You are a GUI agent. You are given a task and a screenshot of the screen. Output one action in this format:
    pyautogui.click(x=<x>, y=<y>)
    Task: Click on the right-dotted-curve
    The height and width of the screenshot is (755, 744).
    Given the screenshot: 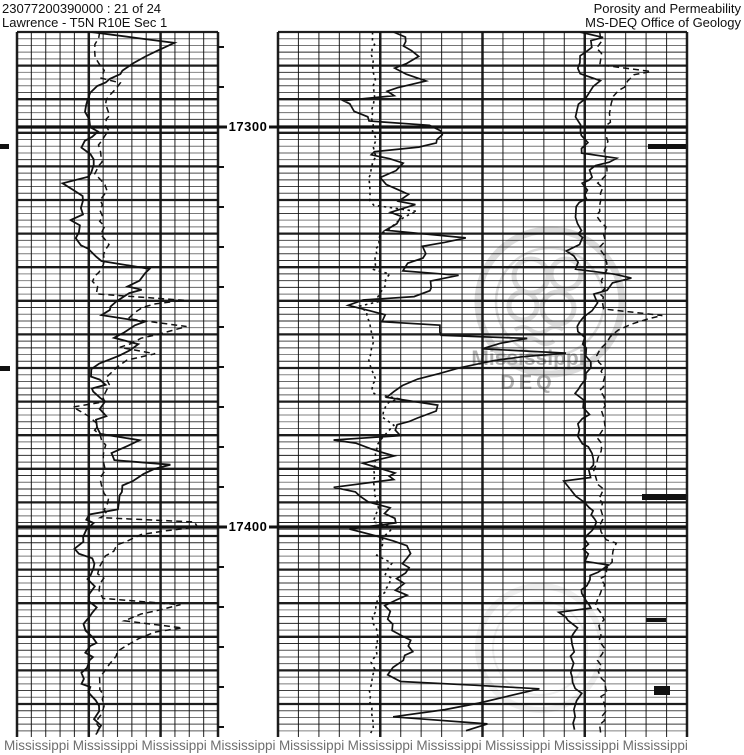 What is the action you would take?
    pyautogui.click(x=389, y=383)
    